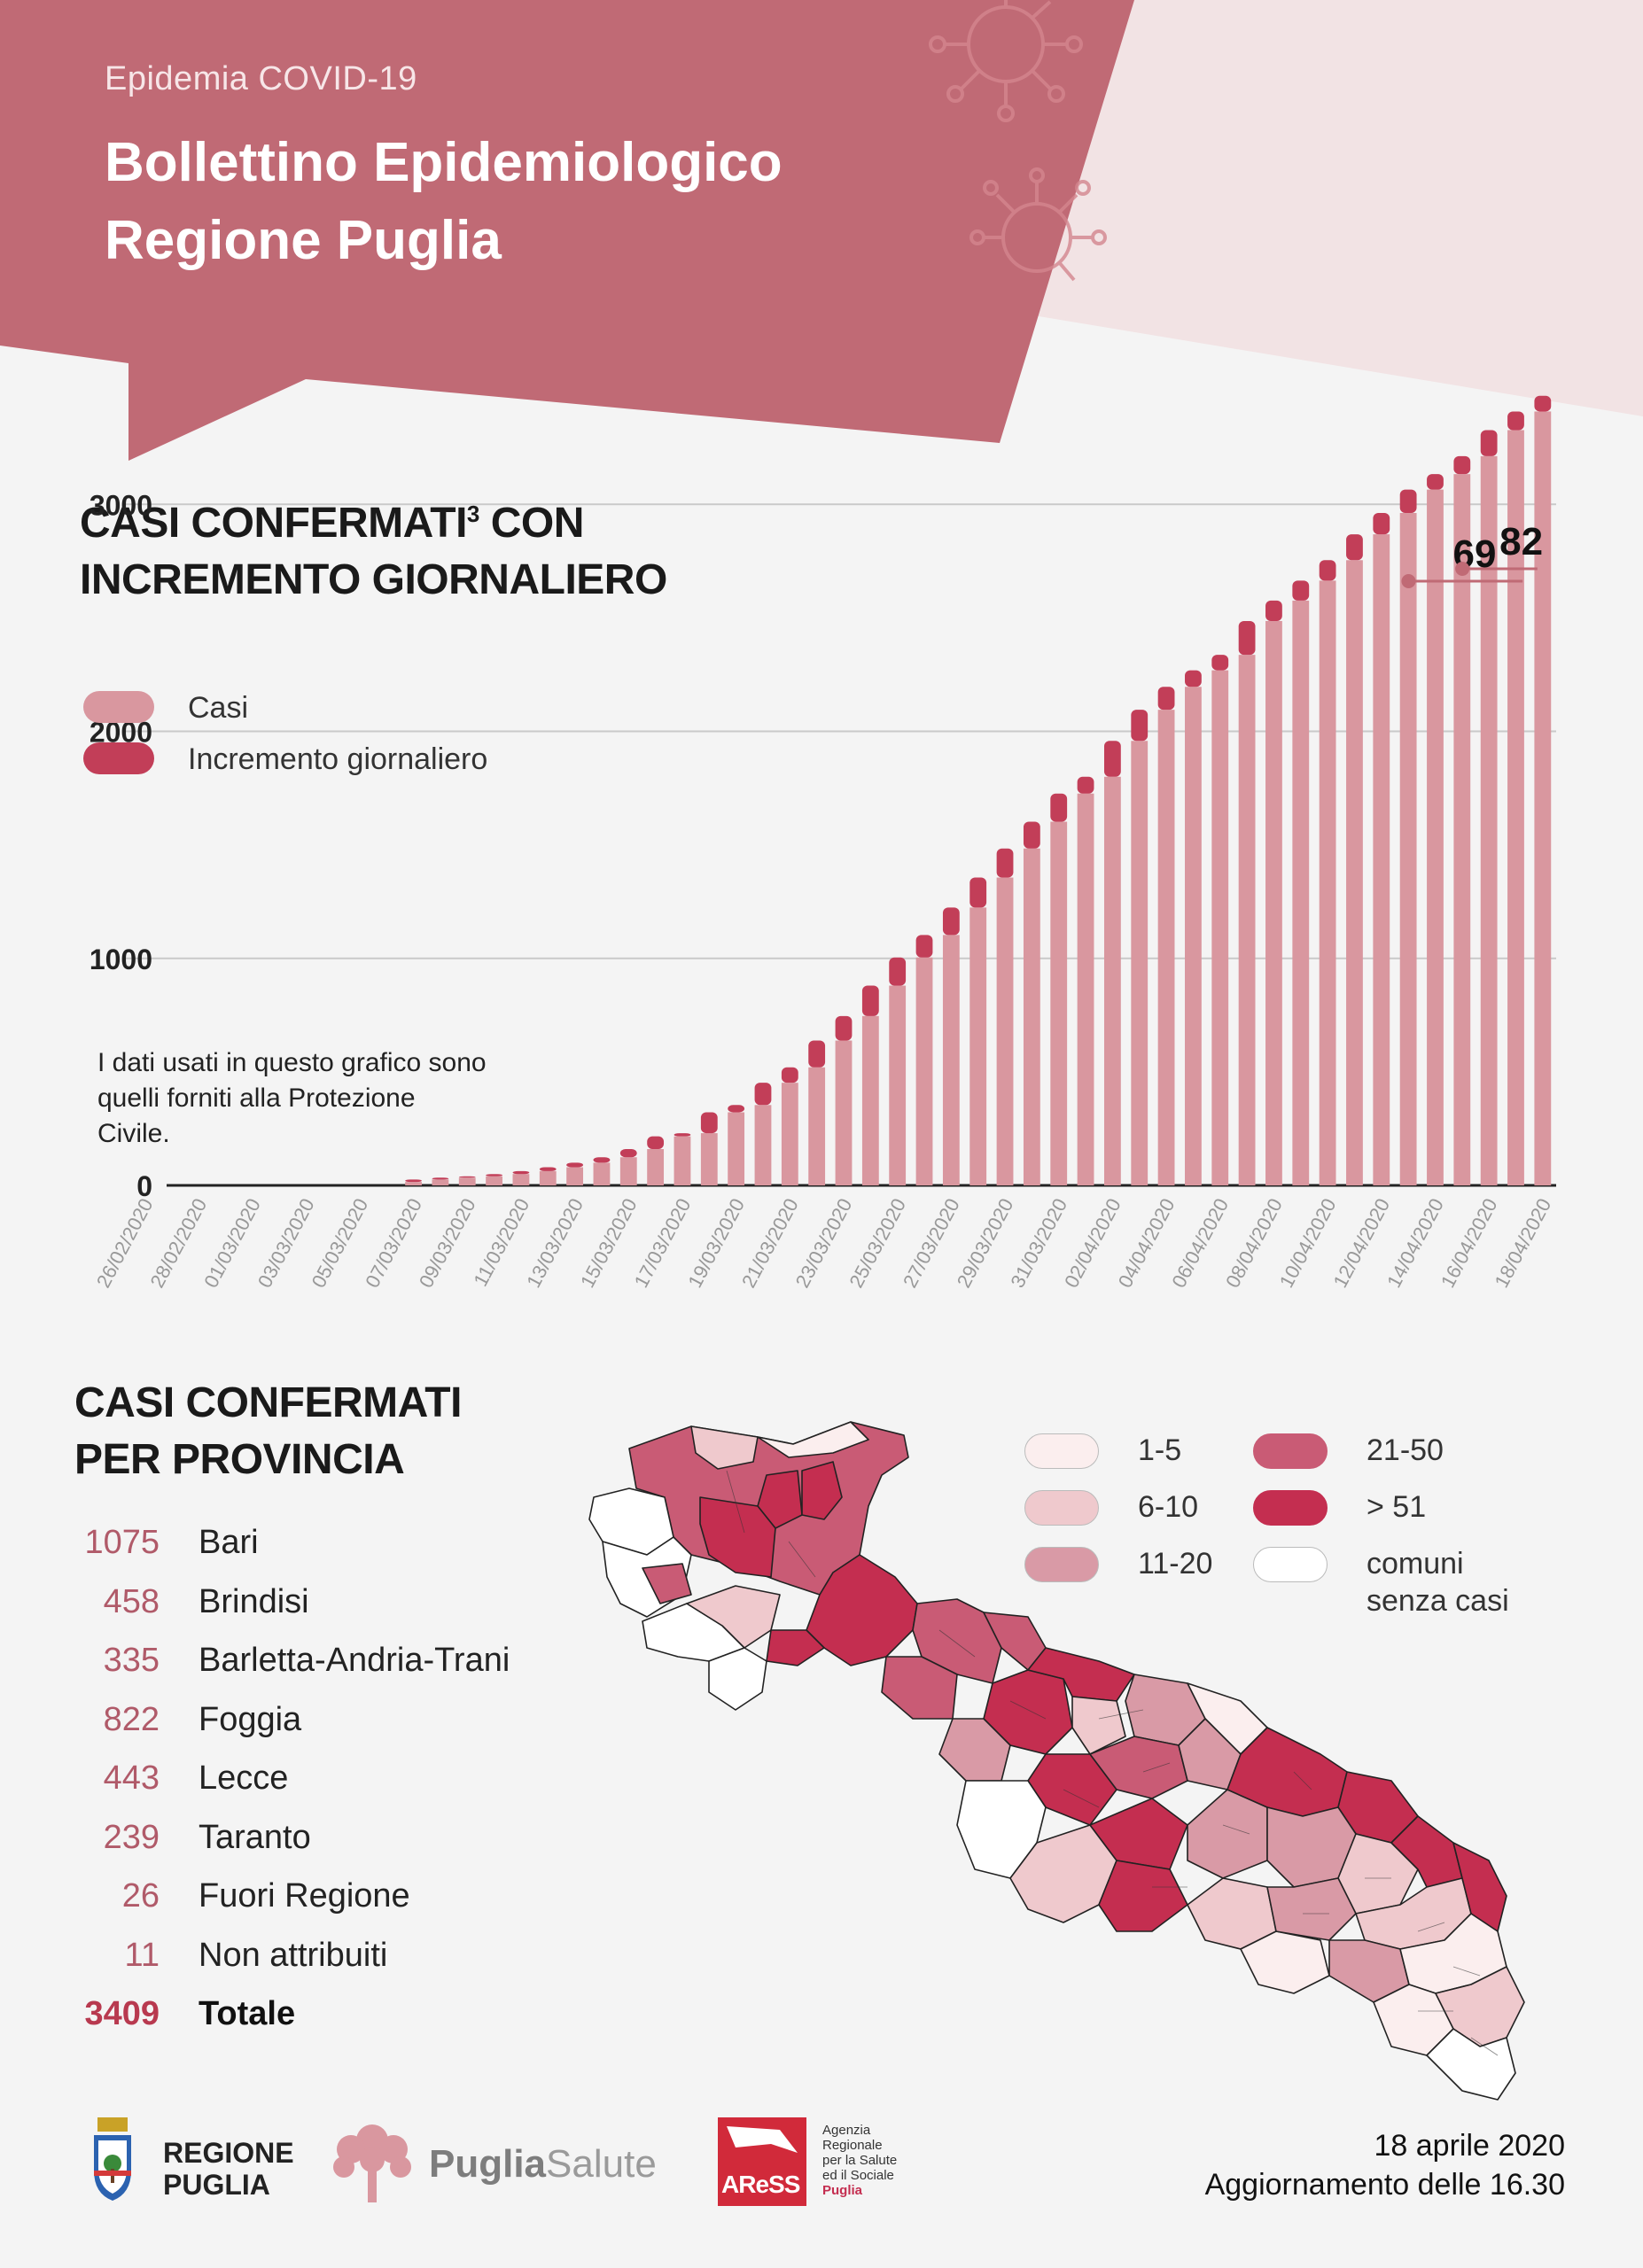 The image size is (1643, 2268). Describe the element at coordinates (216, 2185) in the screenshot. I see `regione-puglia-line2: PUGLIA` at that location.